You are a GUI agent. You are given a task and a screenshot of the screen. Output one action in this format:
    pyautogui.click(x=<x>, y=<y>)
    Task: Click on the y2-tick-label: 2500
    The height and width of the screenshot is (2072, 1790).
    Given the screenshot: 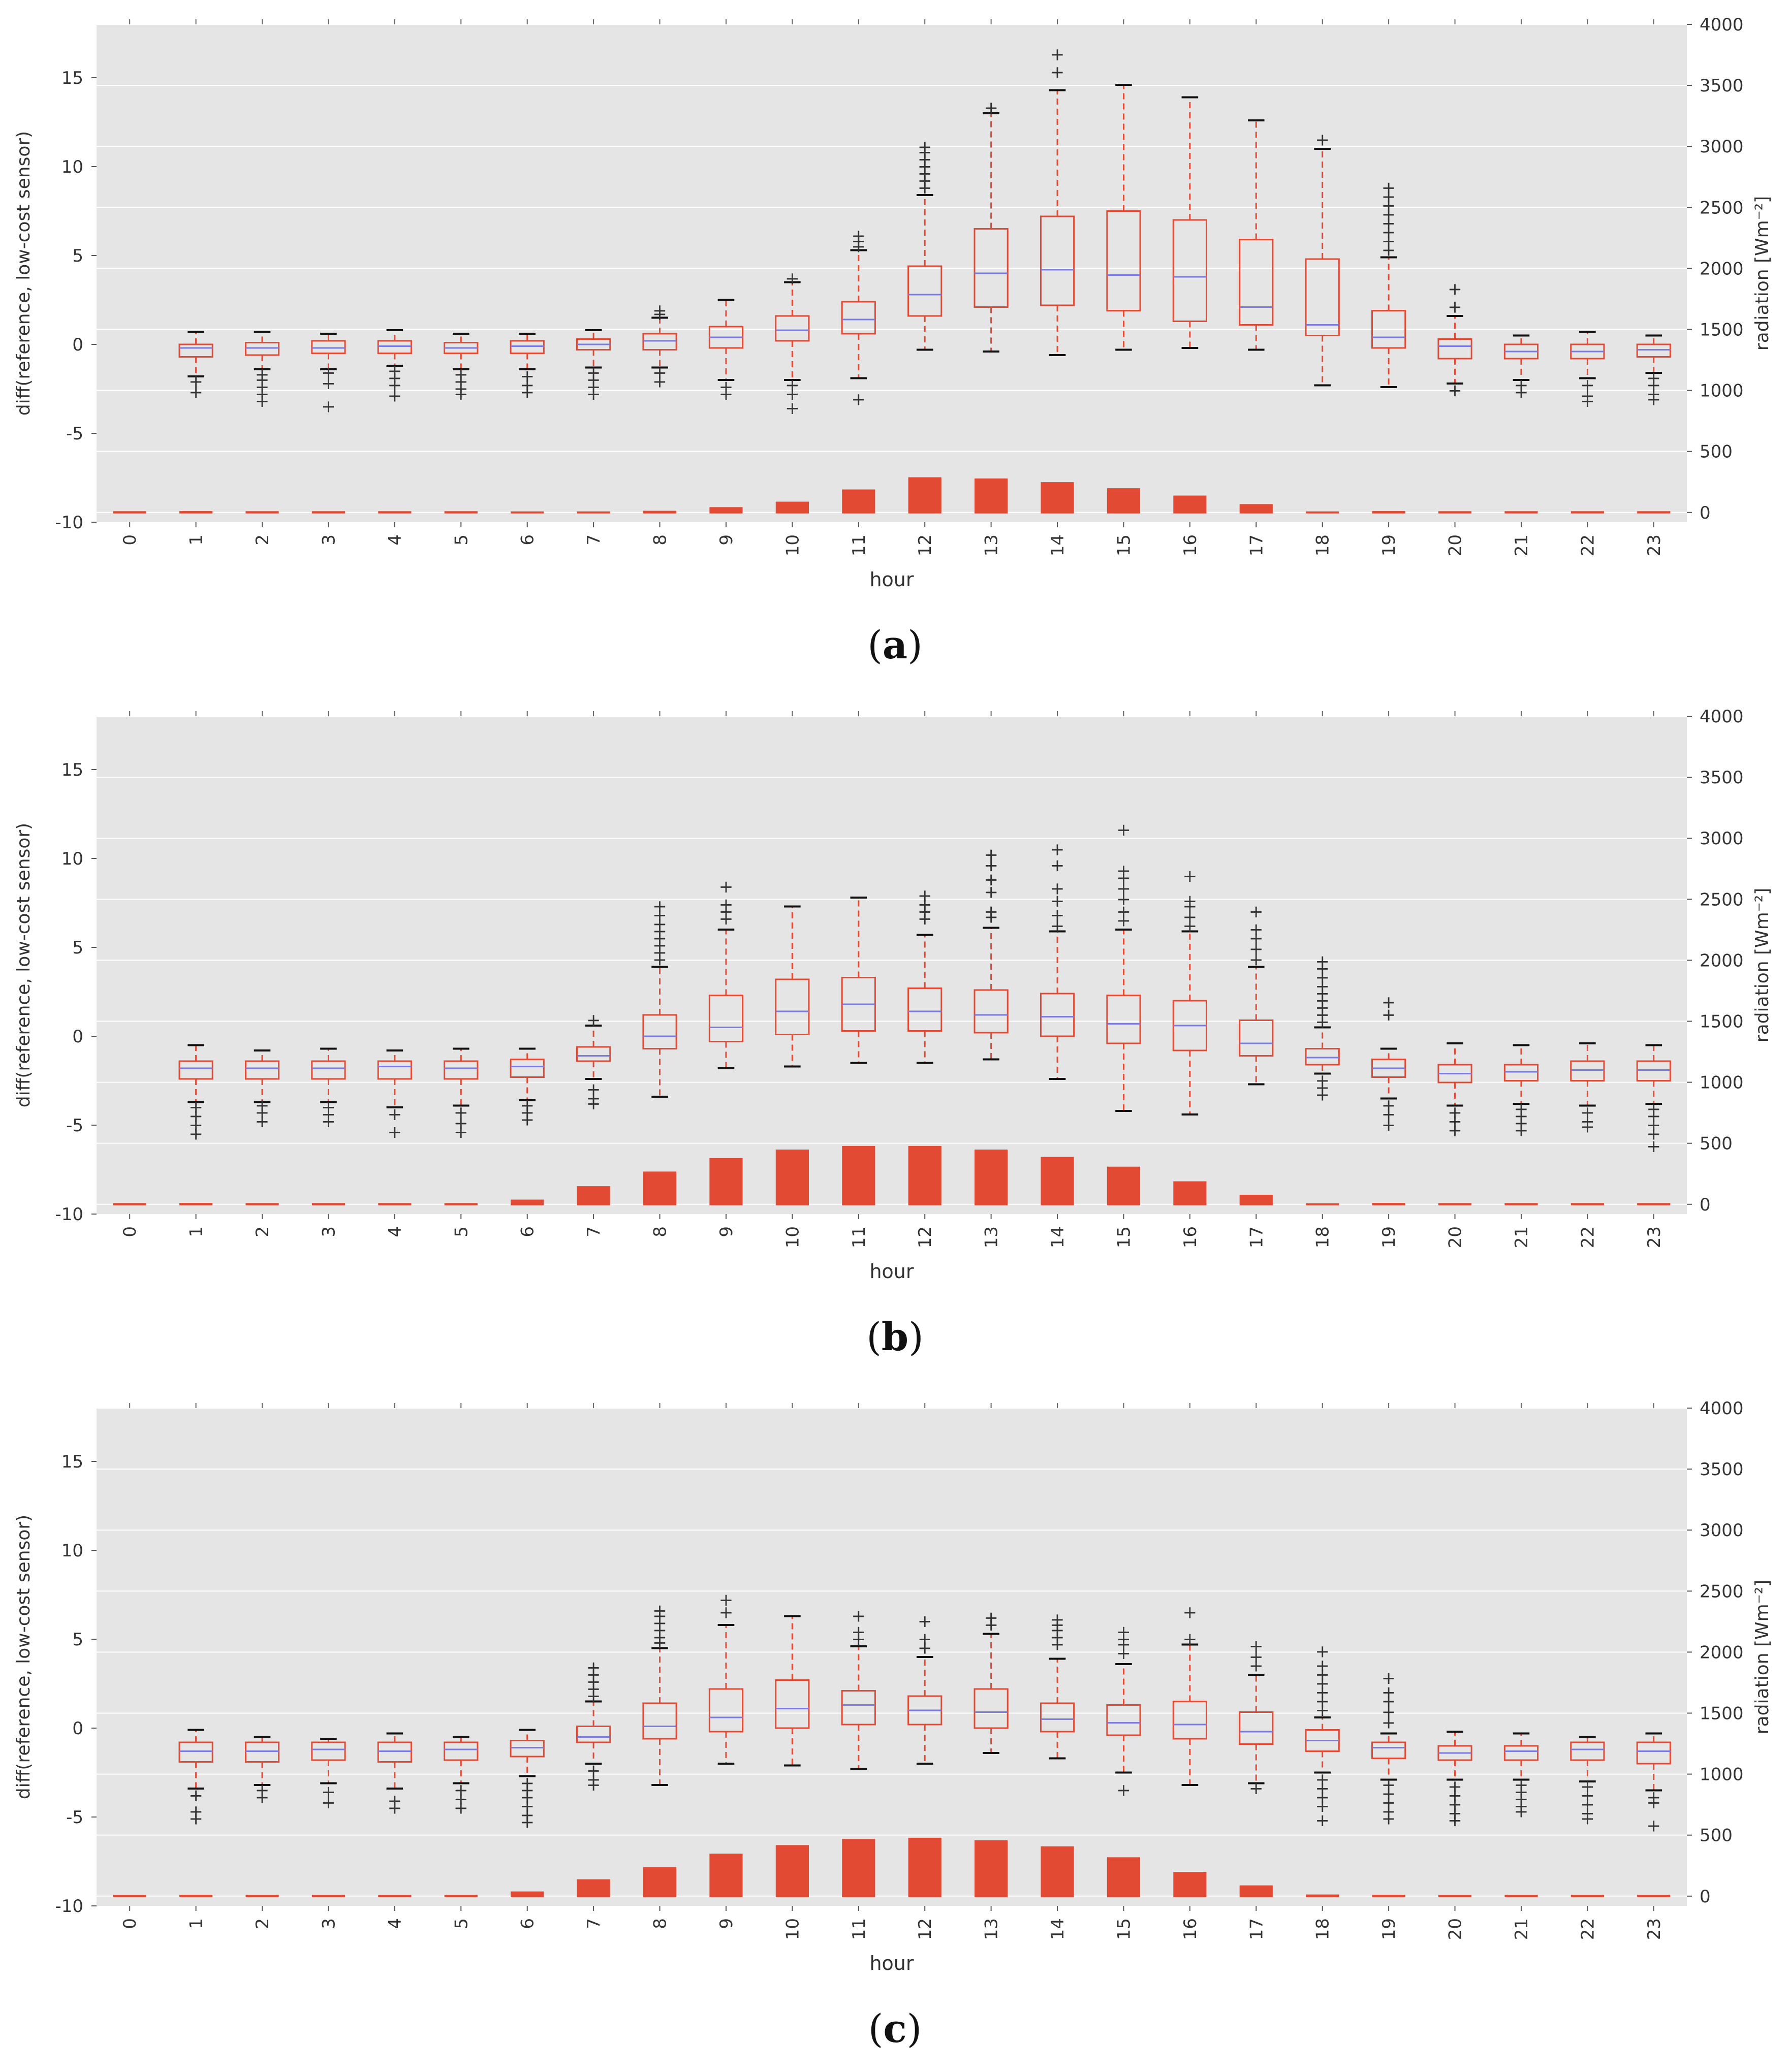 What is the action you would take?
    pyautogui.click(x=1722, y=899)
    